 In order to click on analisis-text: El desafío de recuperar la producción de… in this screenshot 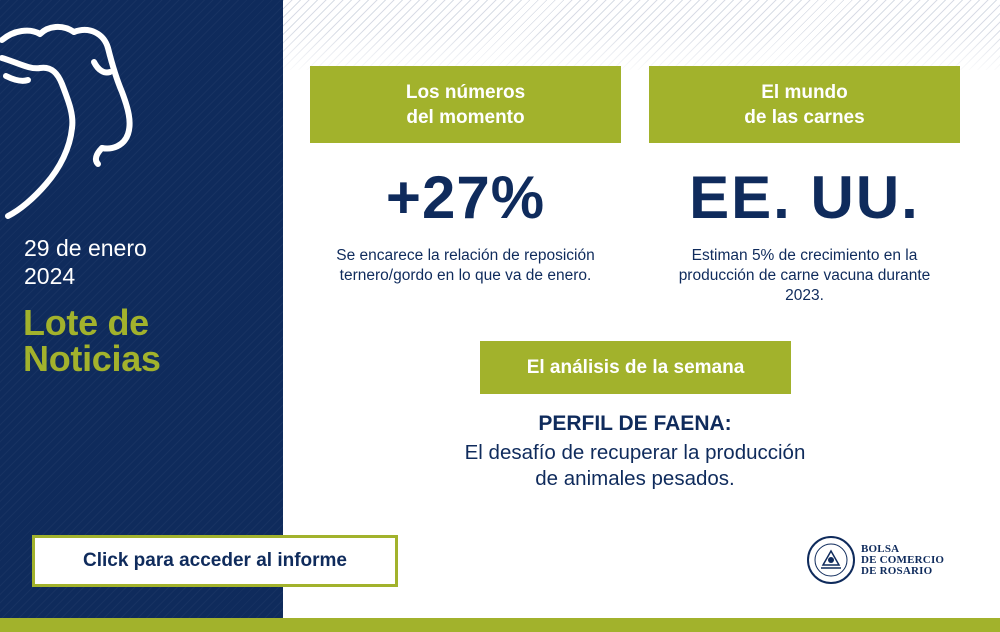, I will do `click(635, 466)`.